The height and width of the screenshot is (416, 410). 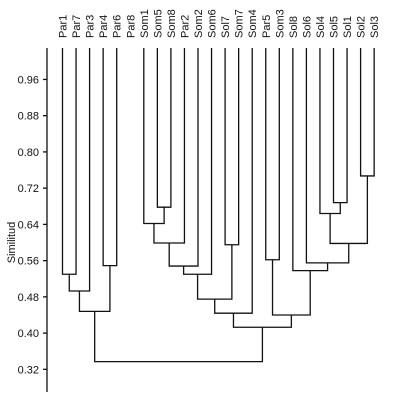 I want to click on leaf-label: Par8, so click(x=131, y=26).